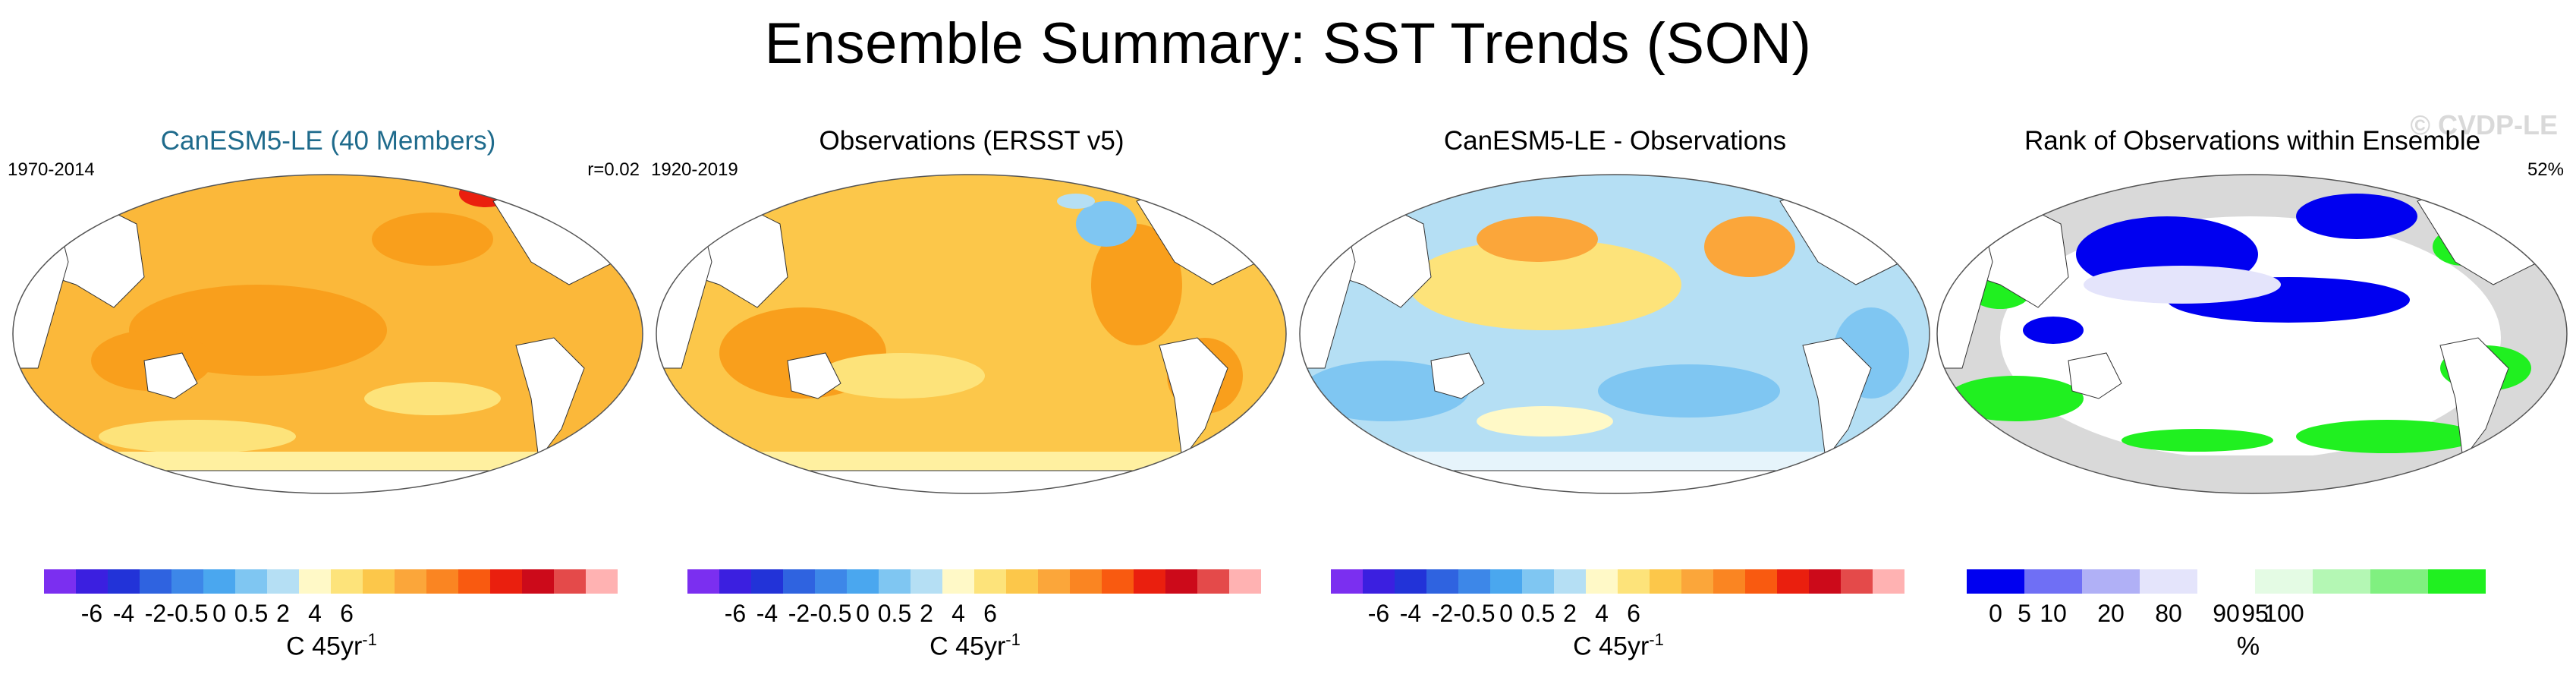 The width and height of the screenshot is (2576, 687). Describe the element at coordinates (51, 169) in the screenshot. I see `period-label: 1970-2014` at that location.